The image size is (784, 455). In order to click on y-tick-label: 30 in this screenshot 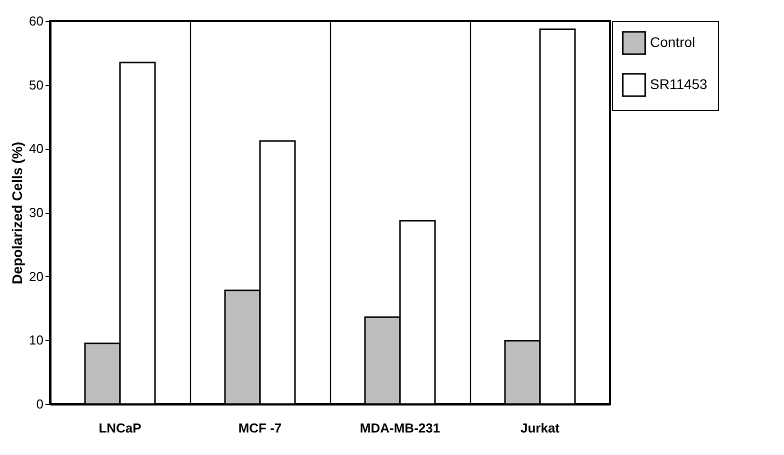, I will do `click(36, 212)`.